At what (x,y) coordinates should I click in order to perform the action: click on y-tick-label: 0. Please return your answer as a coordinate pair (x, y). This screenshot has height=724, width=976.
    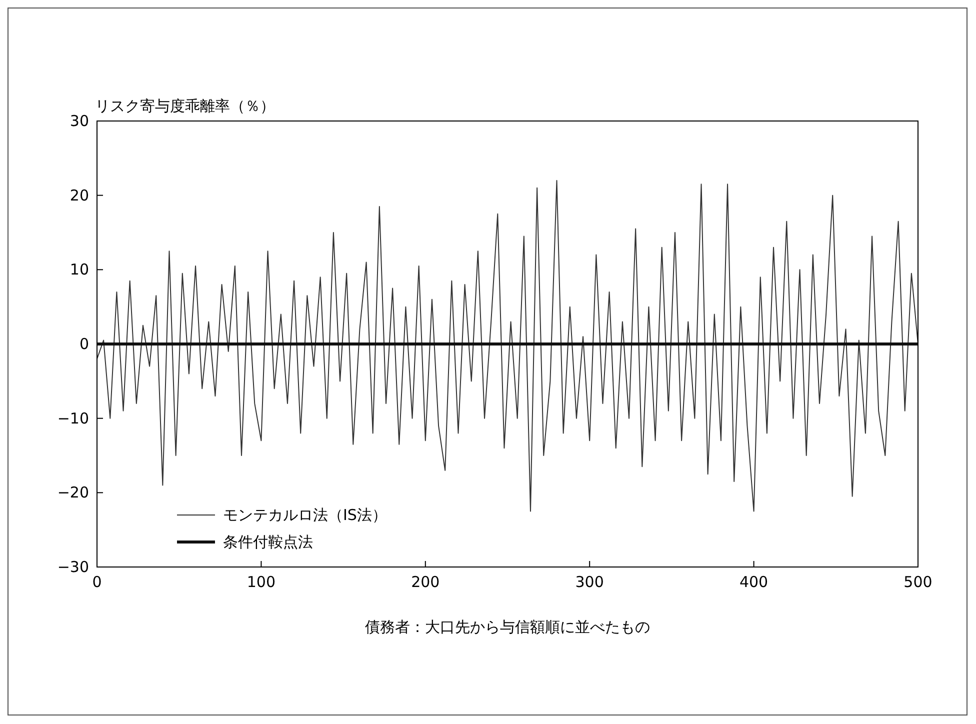
    Looking at the image, I should click on (84, 344).